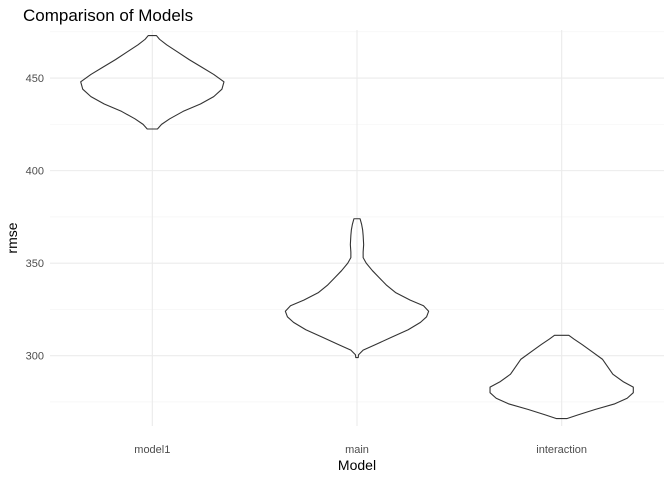 This screenshot has height=480, width=672. Describe the element at coordinates (357, 288) in the screenshot. I see `violin-main` at that location.